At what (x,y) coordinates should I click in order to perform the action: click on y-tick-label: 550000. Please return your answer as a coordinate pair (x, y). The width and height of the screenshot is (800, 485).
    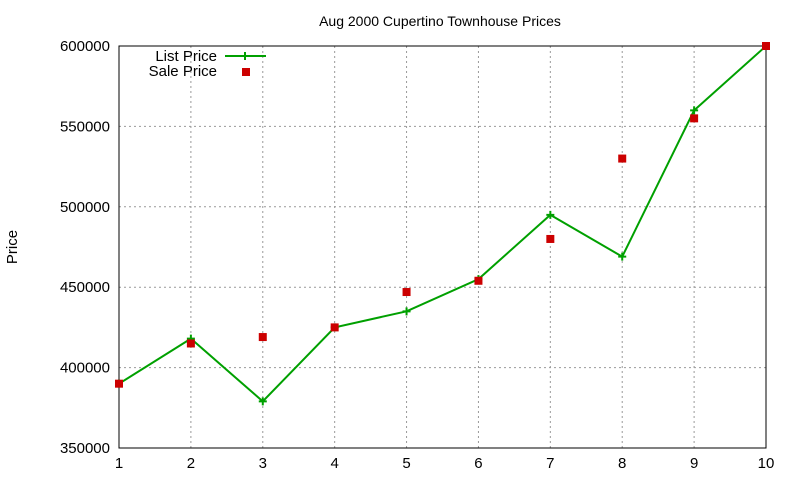
    Looking at the image, I should click on (85, 126).